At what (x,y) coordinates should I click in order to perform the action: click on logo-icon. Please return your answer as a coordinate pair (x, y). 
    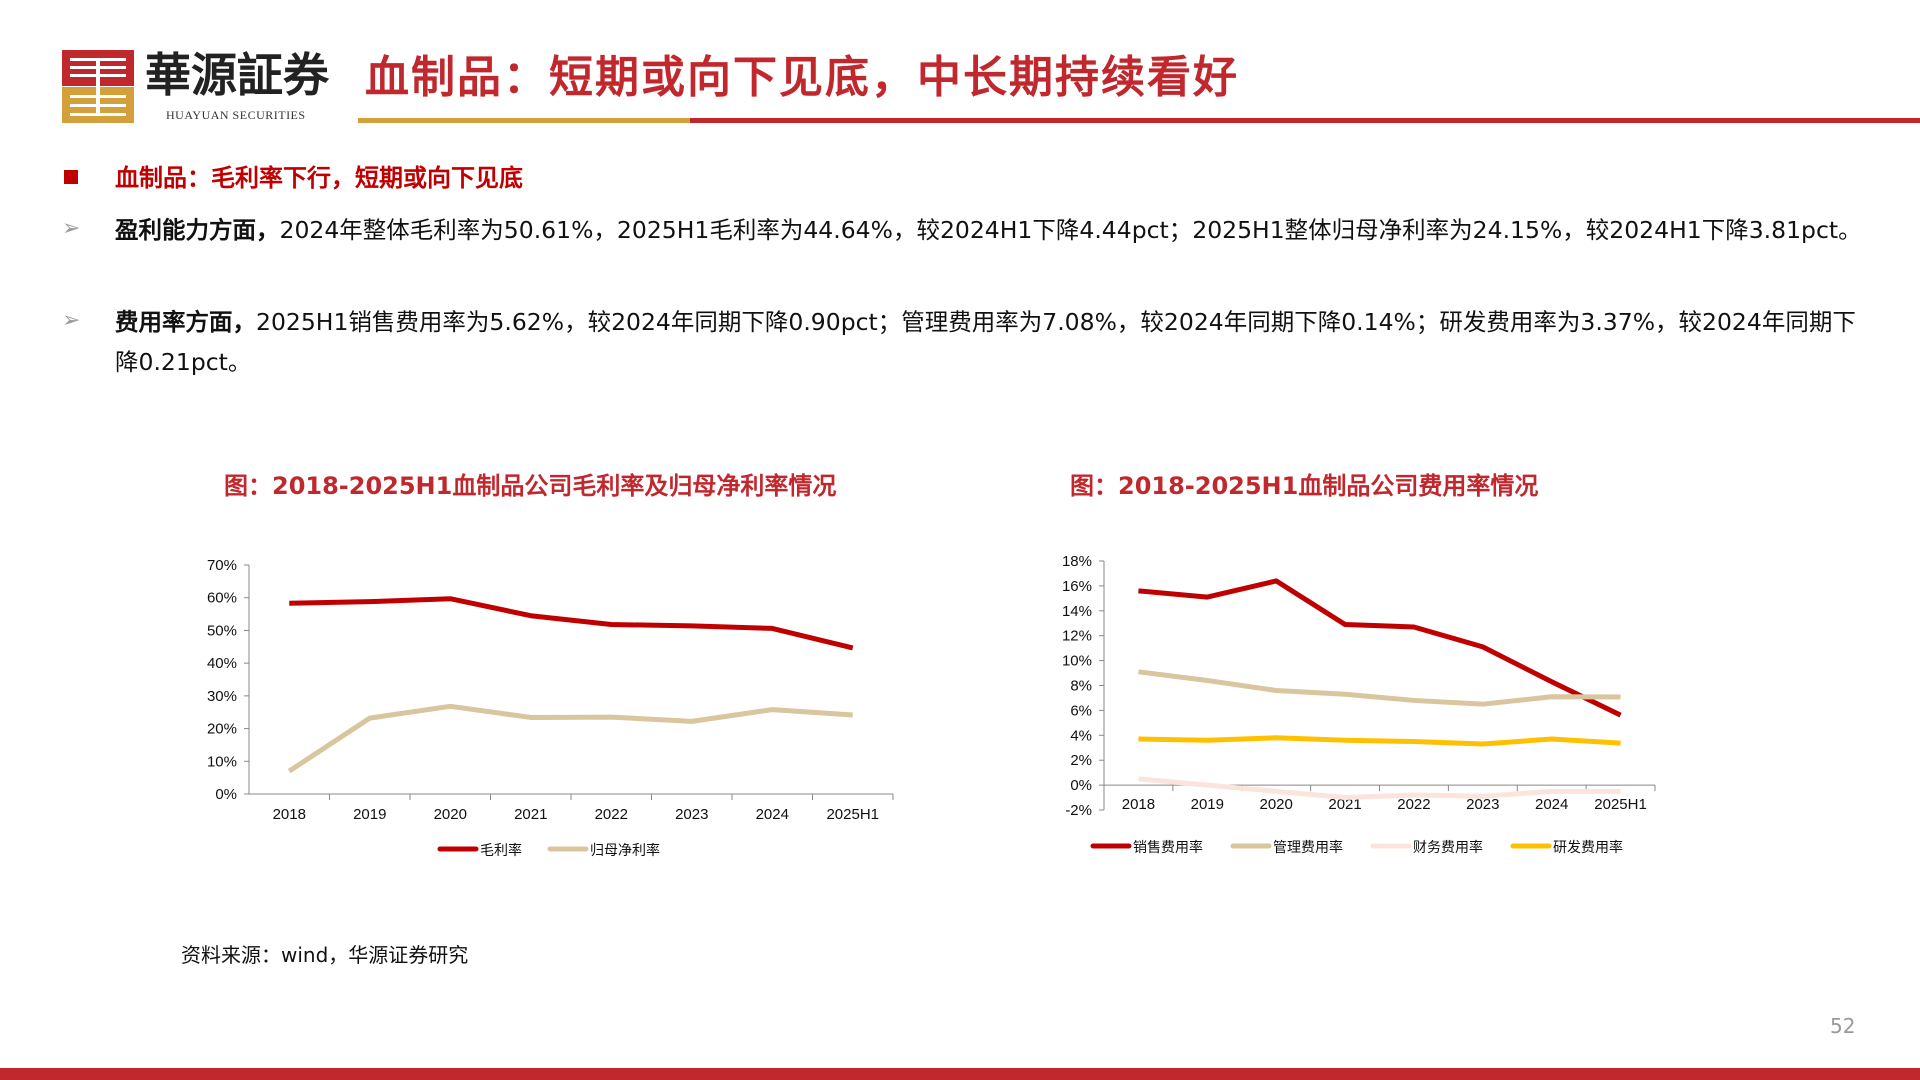
    Looking at the image, I should click on (98, 86).